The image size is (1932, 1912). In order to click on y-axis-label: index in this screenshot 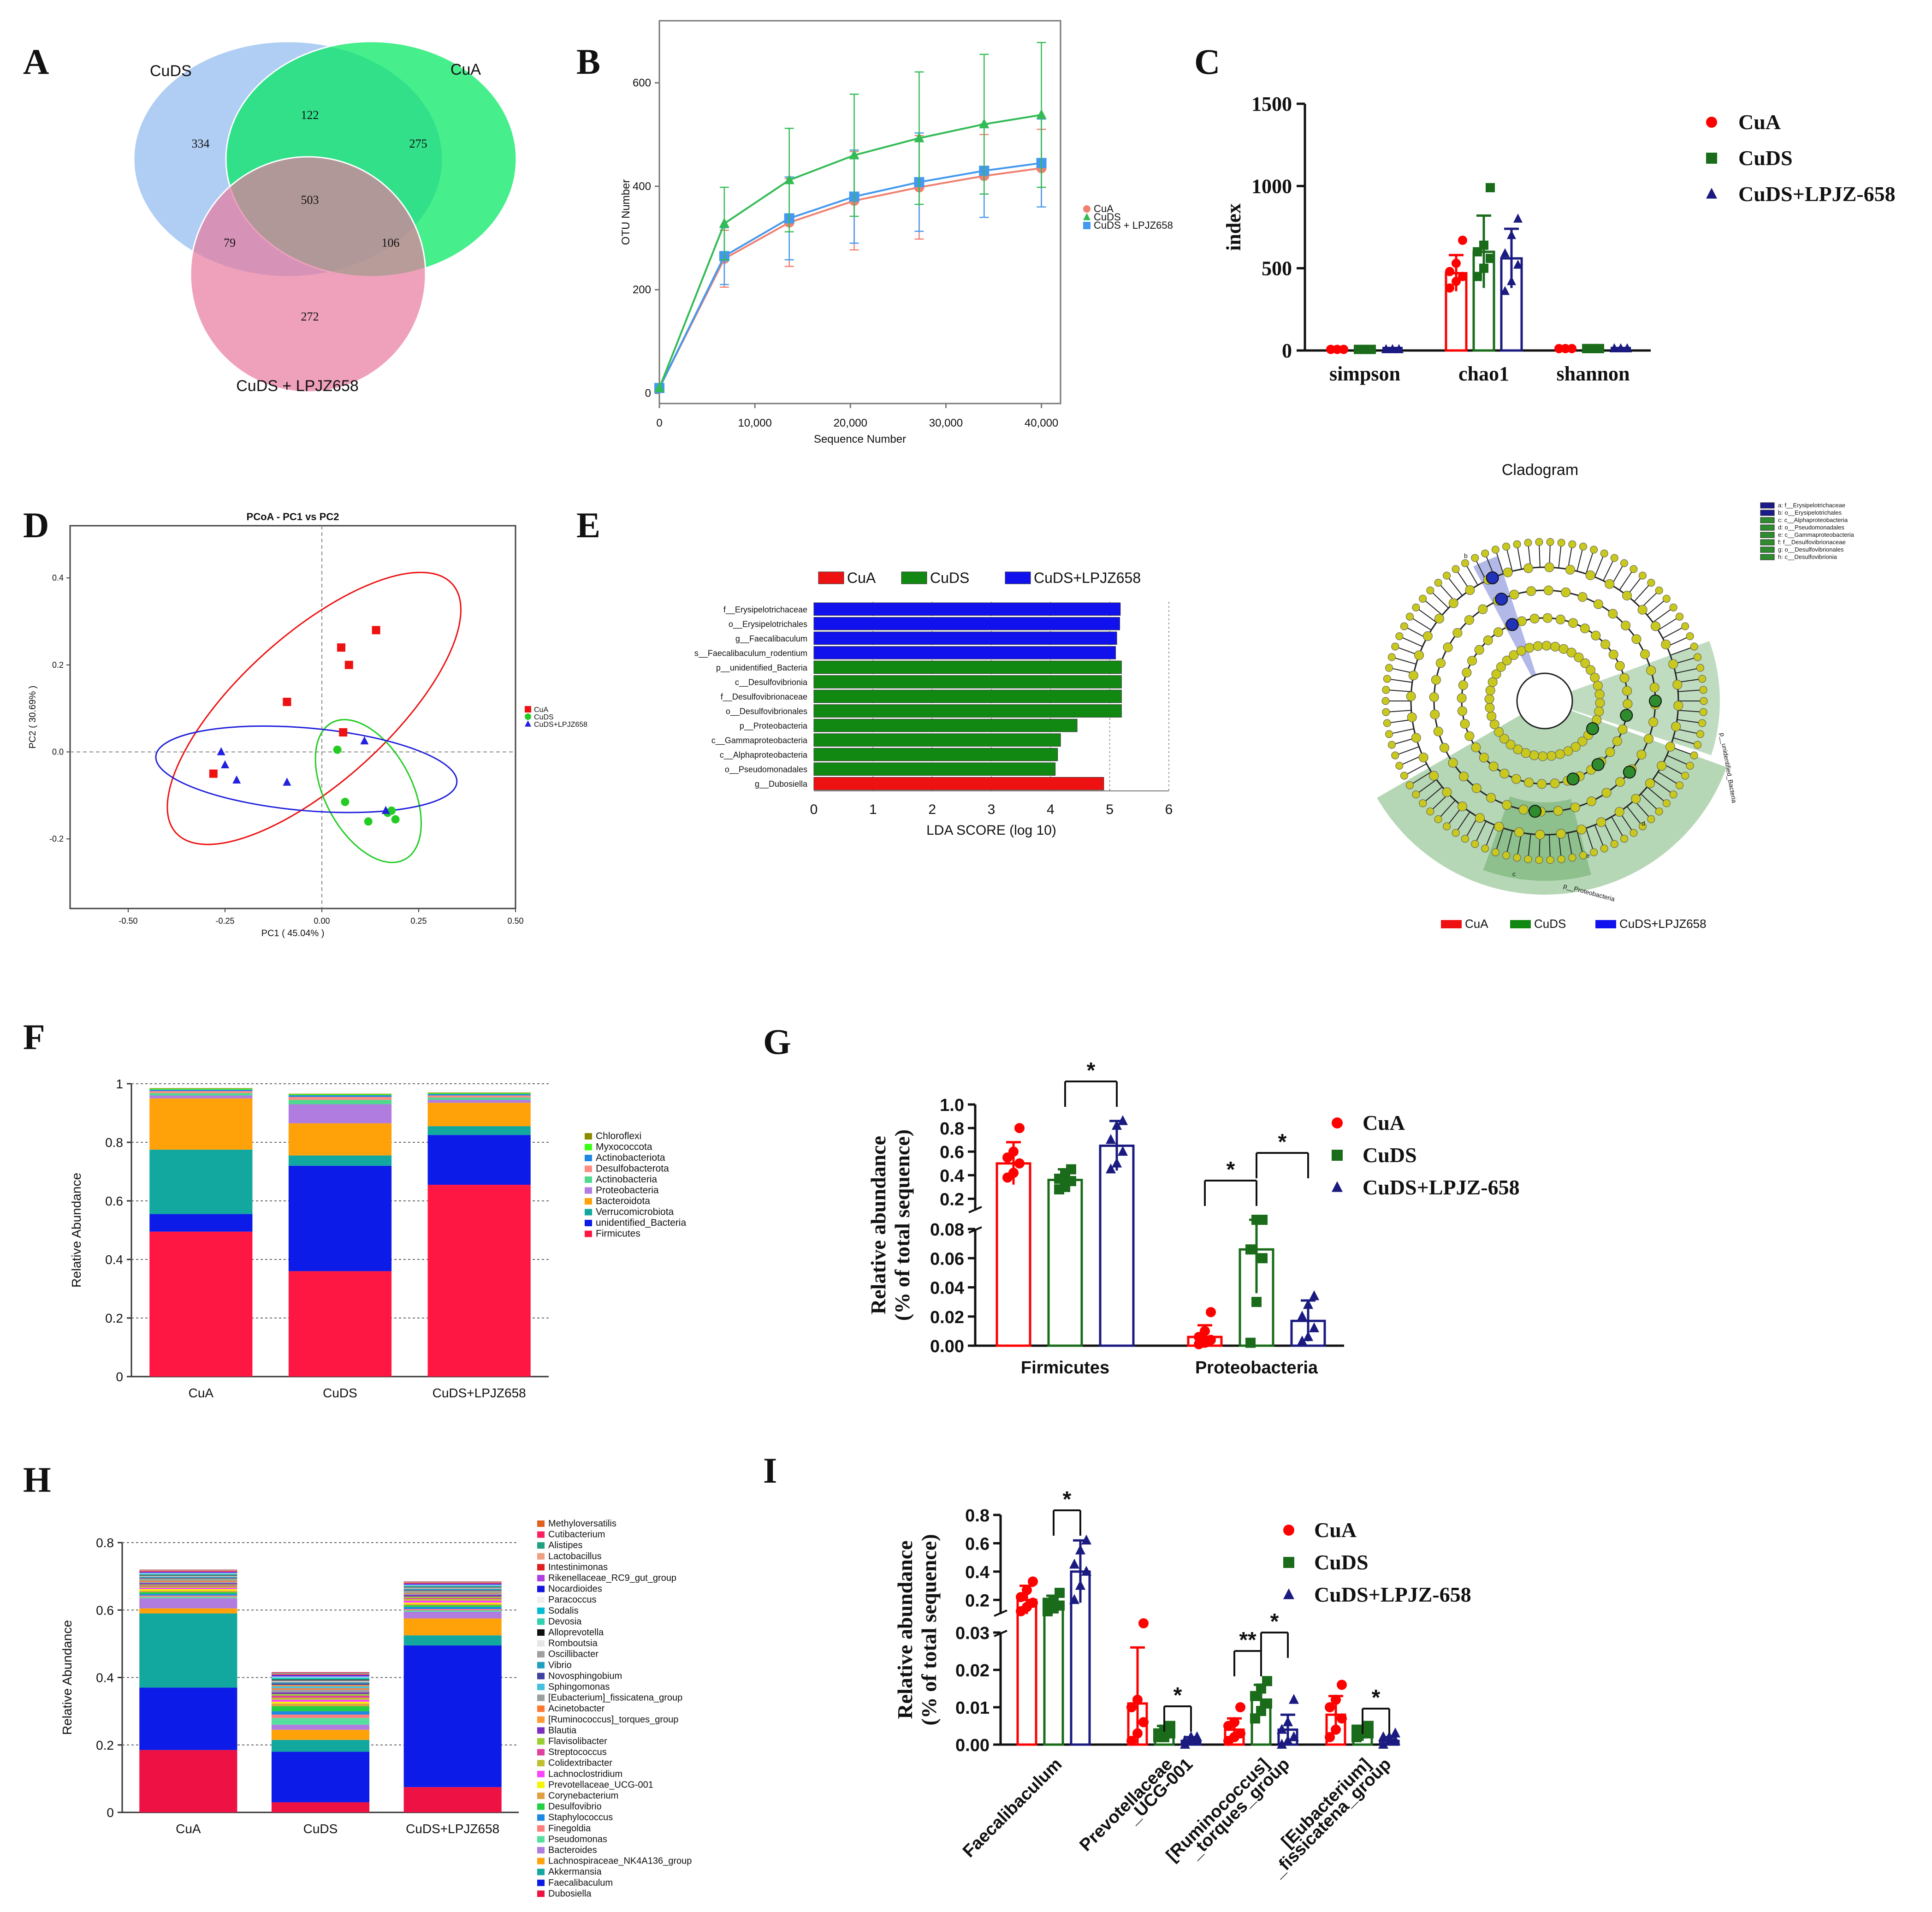, I will do `click(1233, 227)`.